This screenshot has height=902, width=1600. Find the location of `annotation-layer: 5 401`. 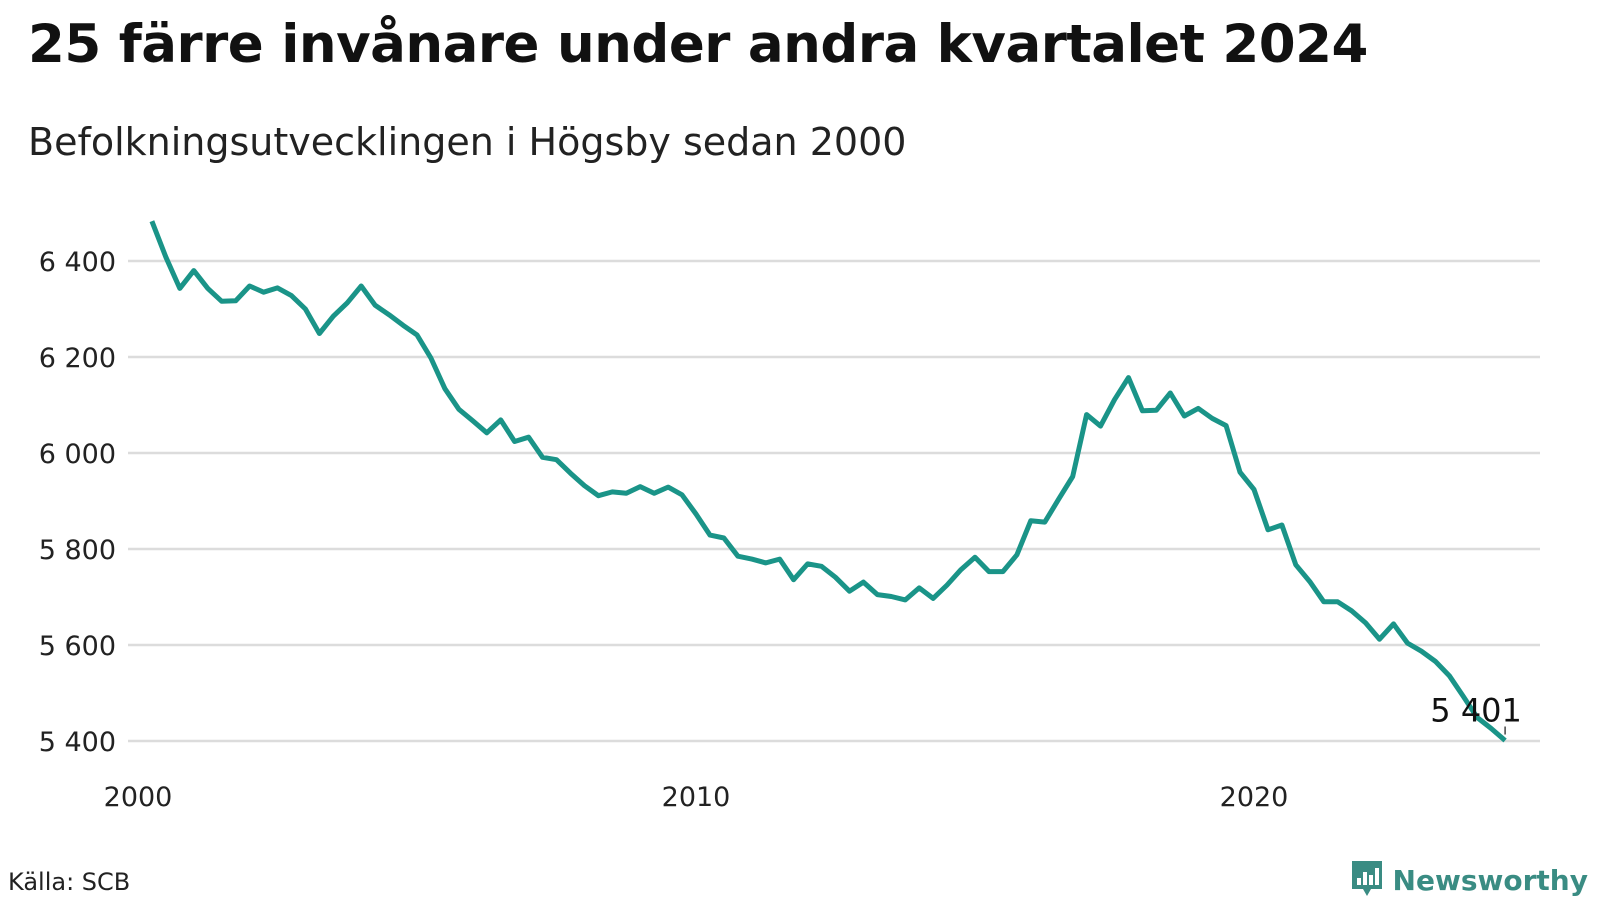

annotation-layer: 5 401 is located at coordinates (1476, 713).